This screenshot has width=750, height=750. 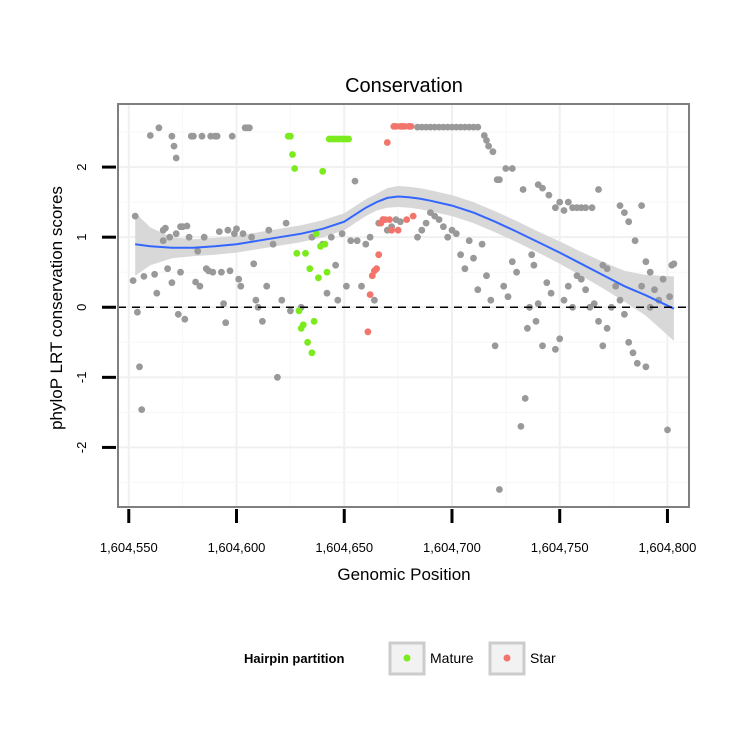 I want to click on y-tick-label-3: 1, so click(x=81, y=237).